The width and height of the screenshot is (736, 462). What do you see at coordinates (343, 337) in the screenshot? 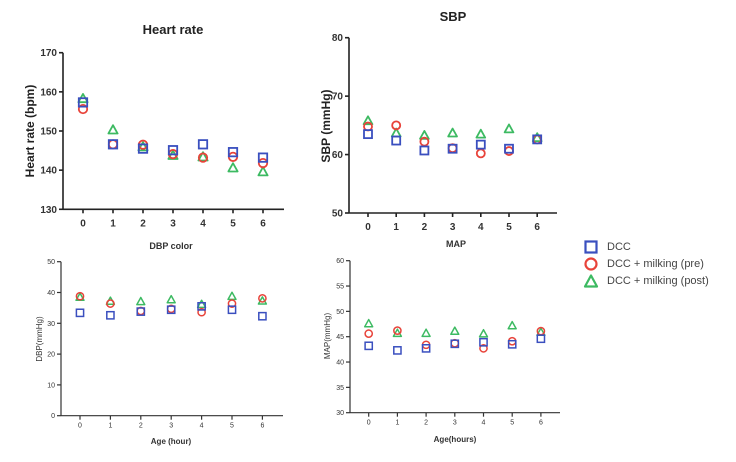
I see `y-ticks: 30 35 40 45 50 55 60` at bounding box center [343, 337].